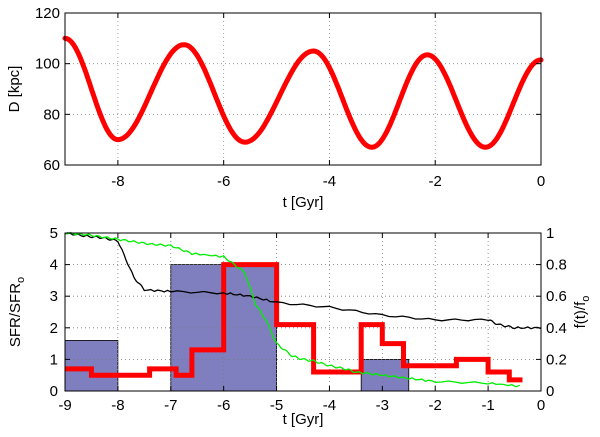 The image size is (600, 437). I want to click on sfr-y-axis-label: SFR/SFRo, so click(17, 312).